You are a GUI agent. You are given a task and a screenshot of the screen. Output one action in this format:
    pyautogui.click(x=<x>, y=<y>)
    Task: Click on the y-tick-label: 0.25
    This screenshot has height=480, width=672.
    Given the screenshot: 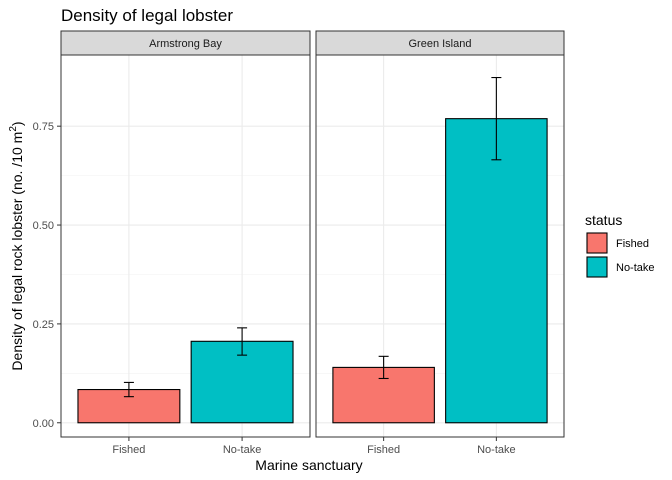 What is the action you would take?
    pyautogui.click(x=43, y=325)
    